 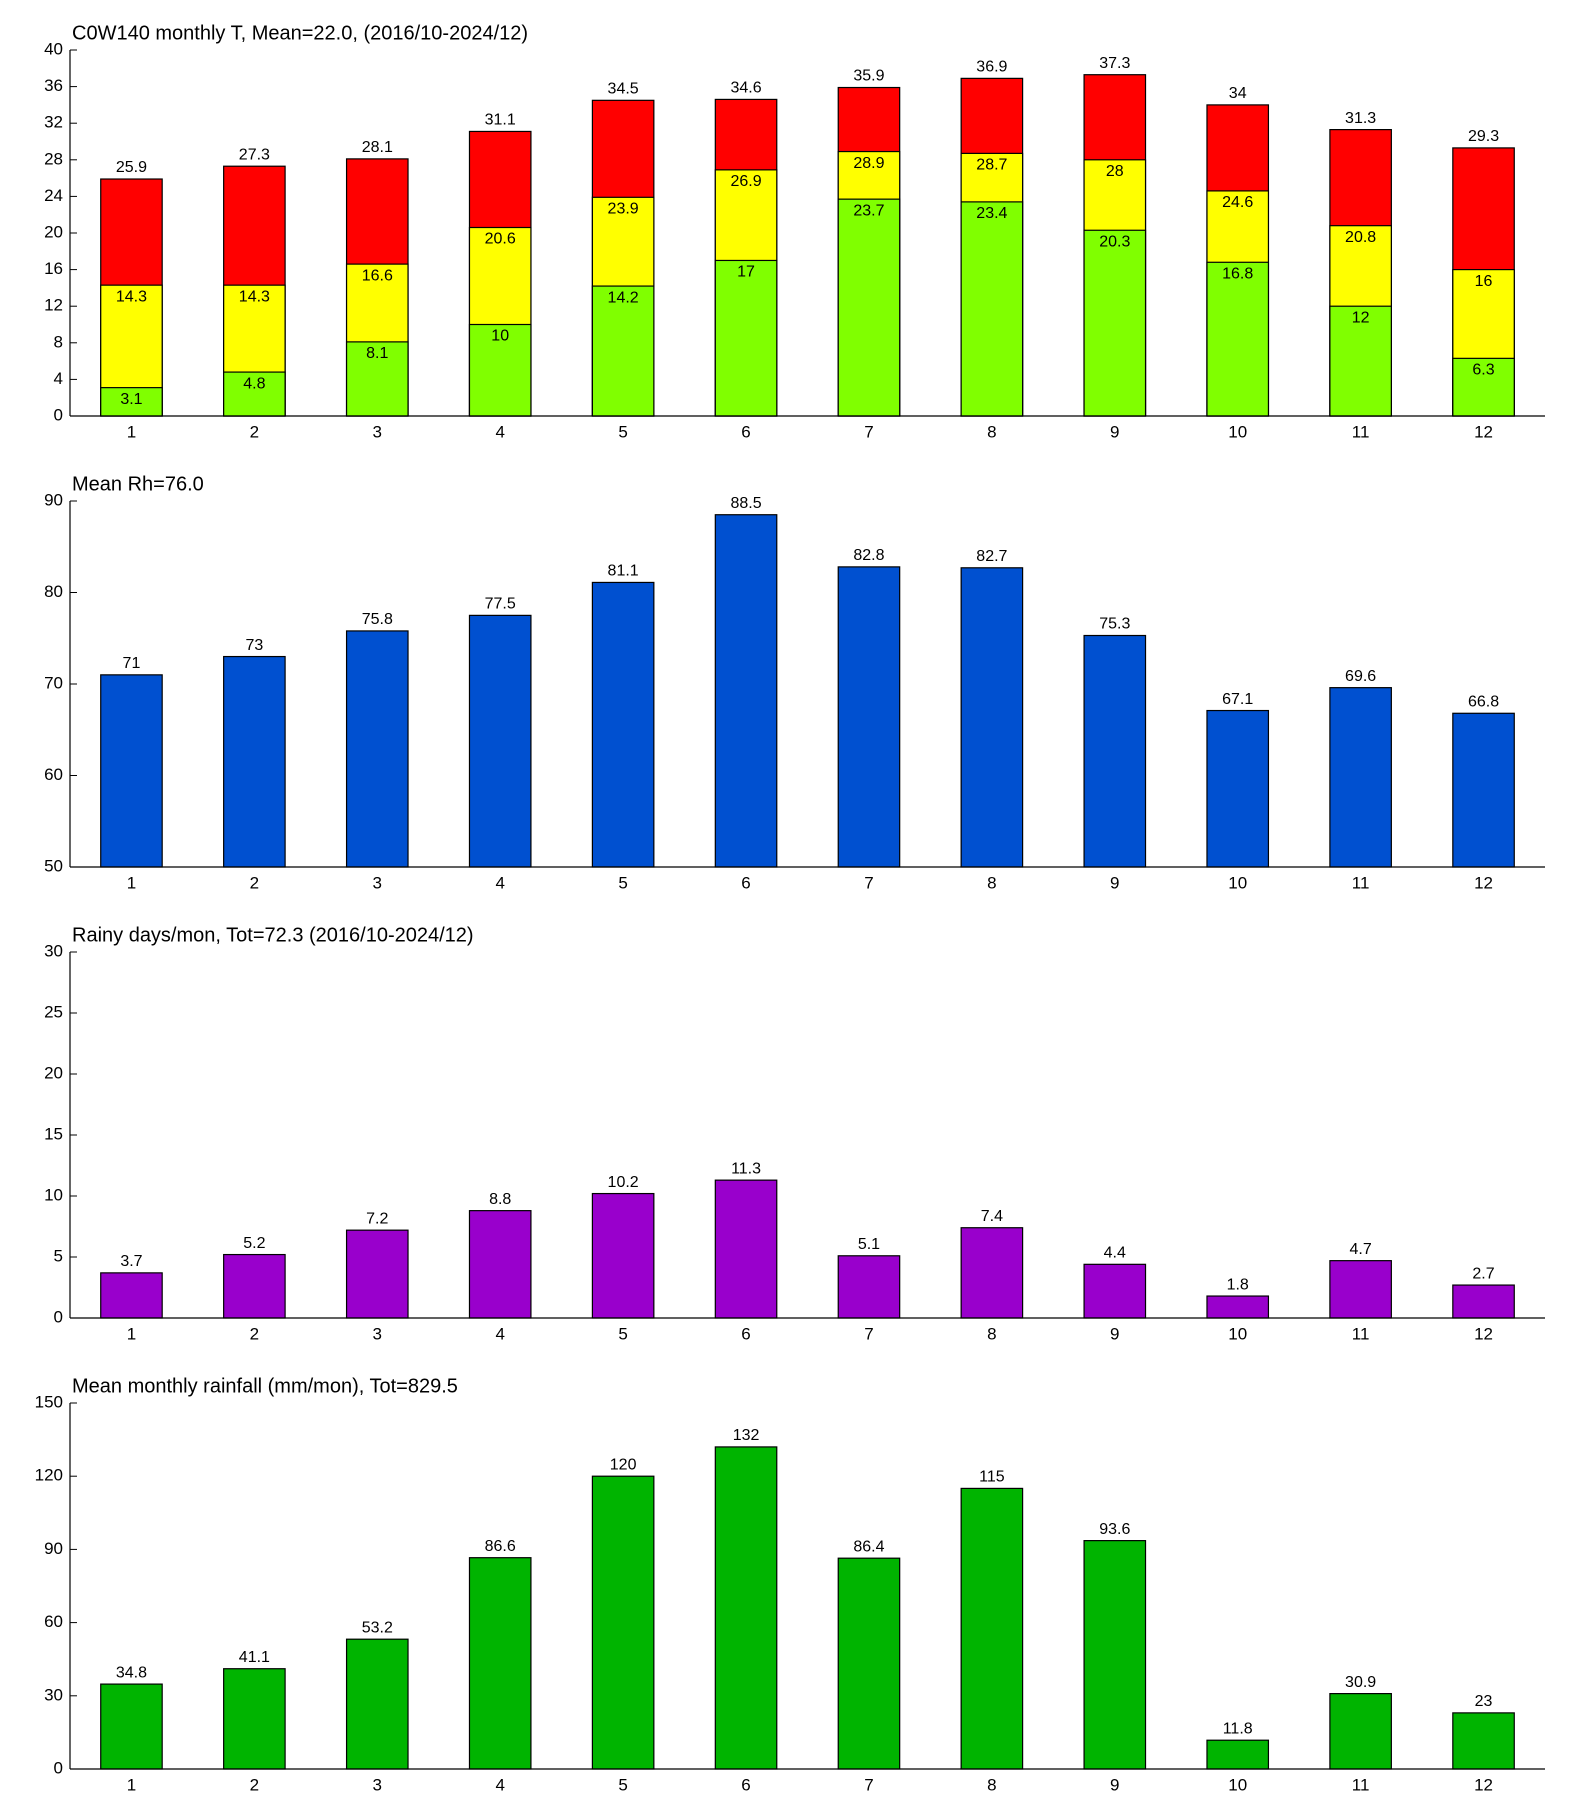 What do you see at coordinates (1115, 171) in the screenshot?
I see `data-label: 28` at bounding box center [1115, 171].